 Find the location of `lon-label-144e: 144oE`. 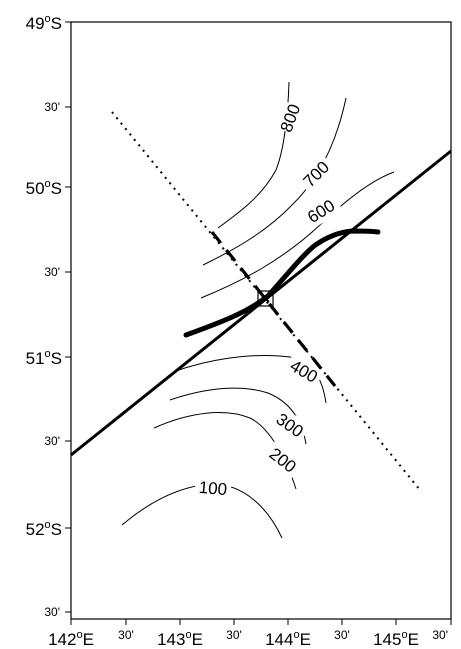

lon-label-144e: 144oE is located at coordinates (288, 639).